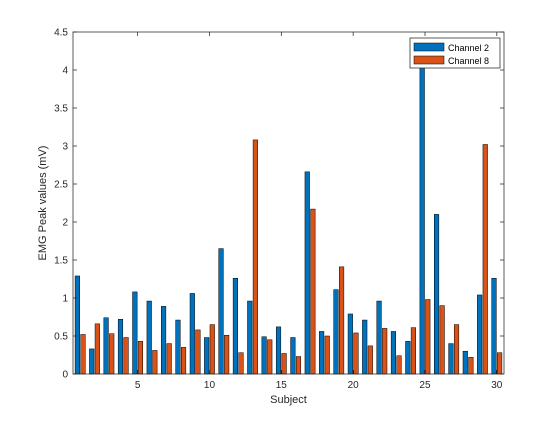 Image resolution: width=560 pixels, height=425 pixels. I want to click on y-tick-label: 3, so click(65, 147).